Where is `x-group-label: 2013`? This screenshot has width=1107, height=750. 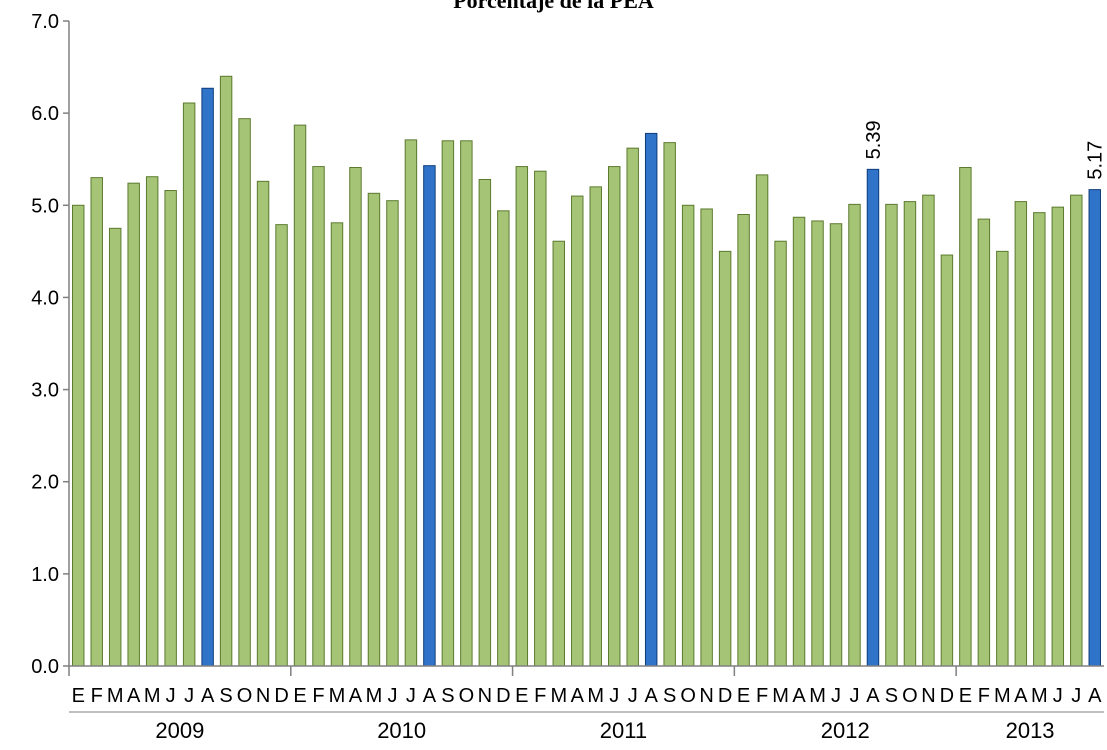
x-group-label: 2013 is located at coordinates (1030, 730).